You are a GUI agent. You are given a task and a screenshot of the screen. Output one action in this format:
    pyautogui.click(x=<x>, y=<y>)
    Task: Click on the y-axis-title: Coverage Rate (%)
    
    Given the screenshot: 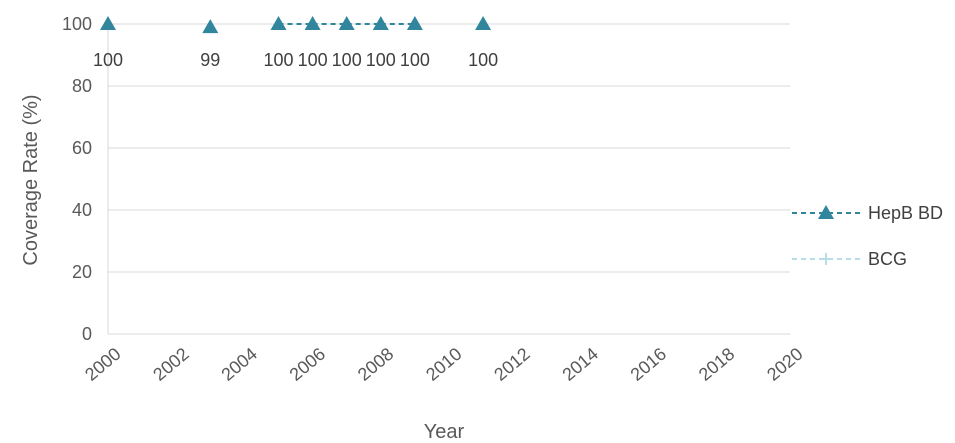 What is the action you would take?
    pyautogui.click(x=31, y=179)
    